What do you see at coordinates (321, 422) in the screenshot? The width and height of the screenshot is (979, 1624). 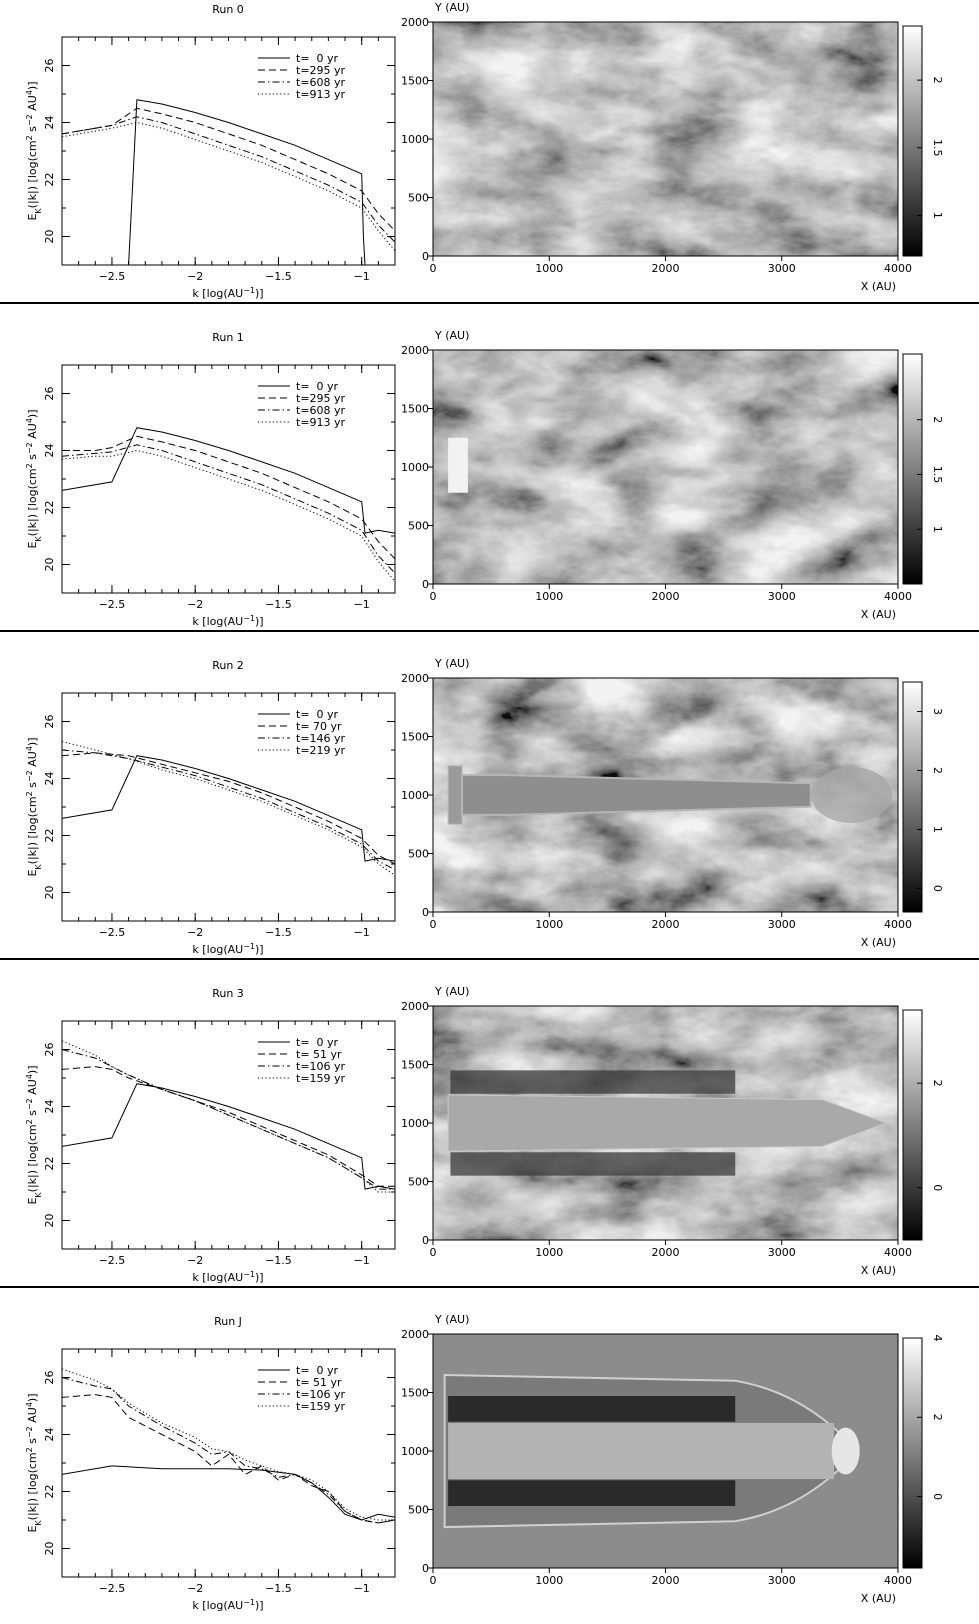 I see `legend-label: t=913 yr` at bounding box center [321, 422].